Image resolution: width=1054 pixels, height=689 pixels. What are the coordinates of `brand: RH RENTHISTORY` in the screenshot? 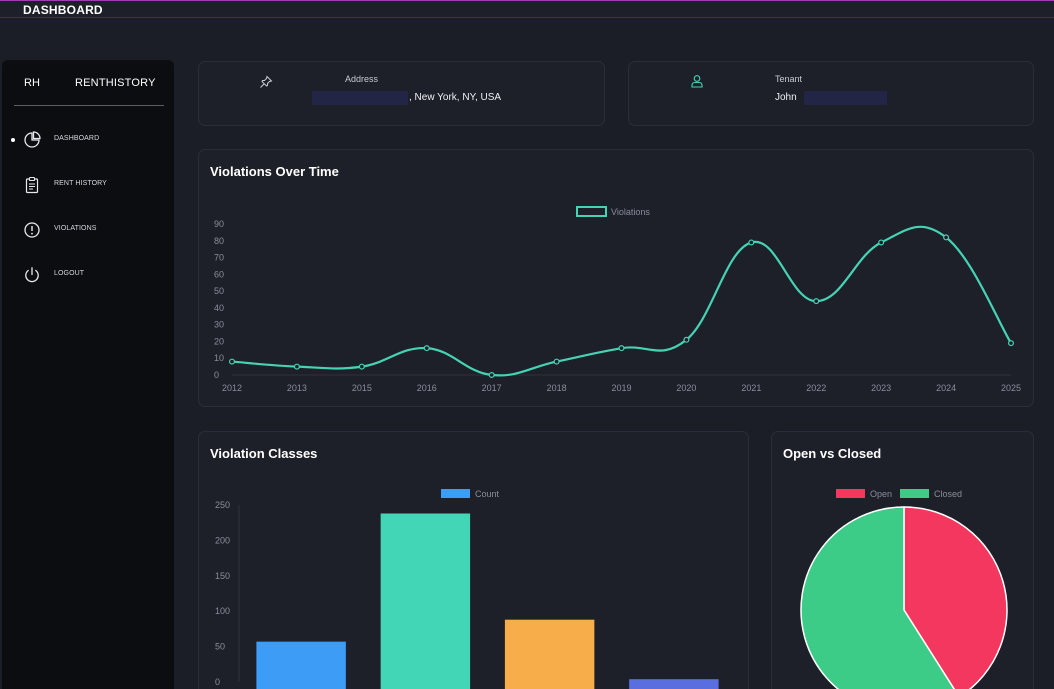 It's located at (88, 84).